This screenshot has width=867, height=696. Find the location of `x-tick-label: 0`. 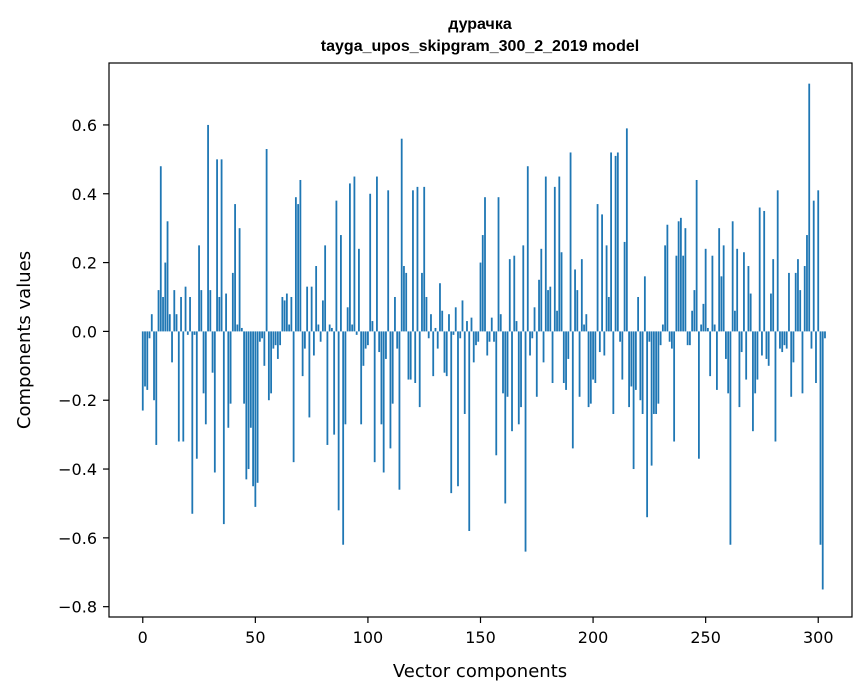

x-tick-label: 0 is located at coordinates (143, 637).